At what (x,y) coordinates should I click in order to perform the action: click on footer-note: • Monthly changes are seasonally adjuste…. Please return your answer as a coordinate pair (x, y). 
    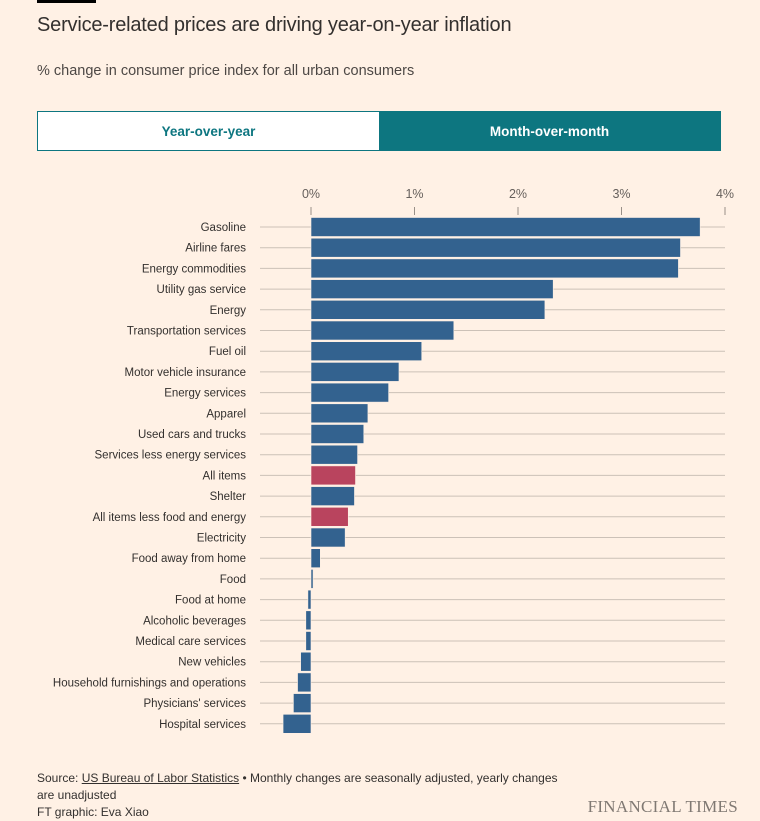
    Looking at the image, I should click on (297, 786).